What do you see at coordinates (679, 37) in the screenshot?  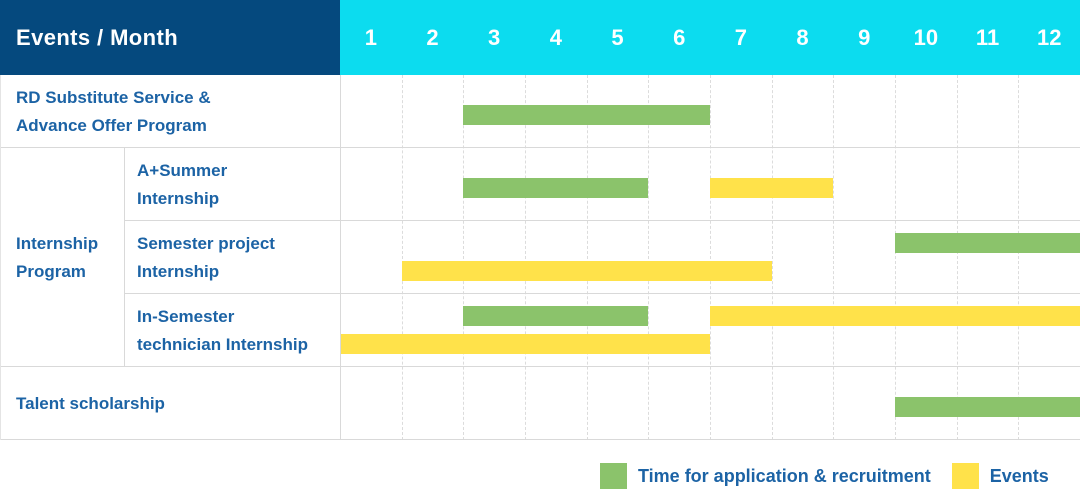 I see `month-header-cell: 6` at bounding box center [679, 37].